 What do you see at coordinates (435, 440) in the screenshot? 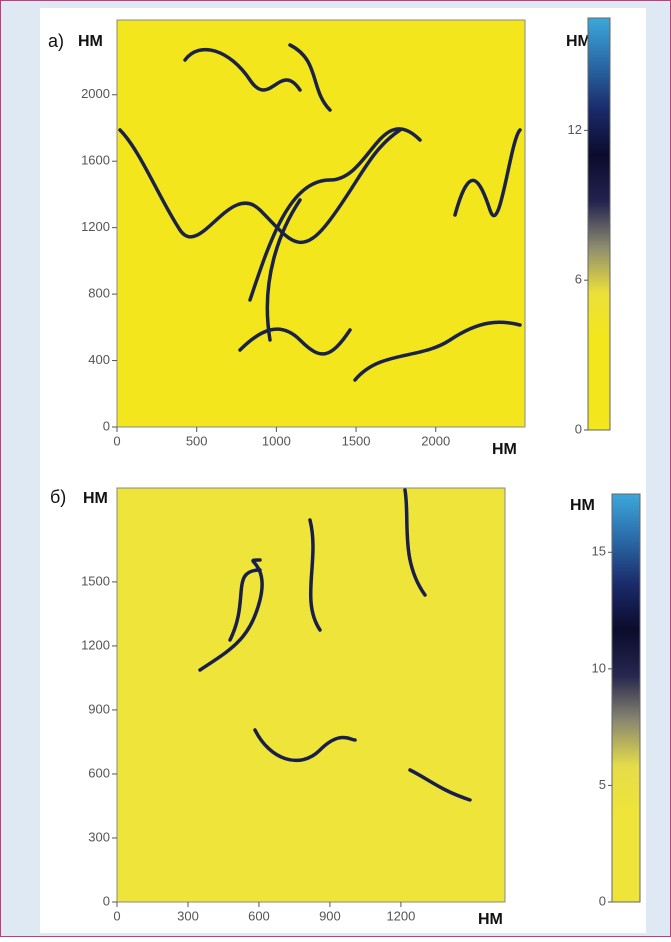
I see `x-tick-label: 2000` at bounding box center [435, 440].